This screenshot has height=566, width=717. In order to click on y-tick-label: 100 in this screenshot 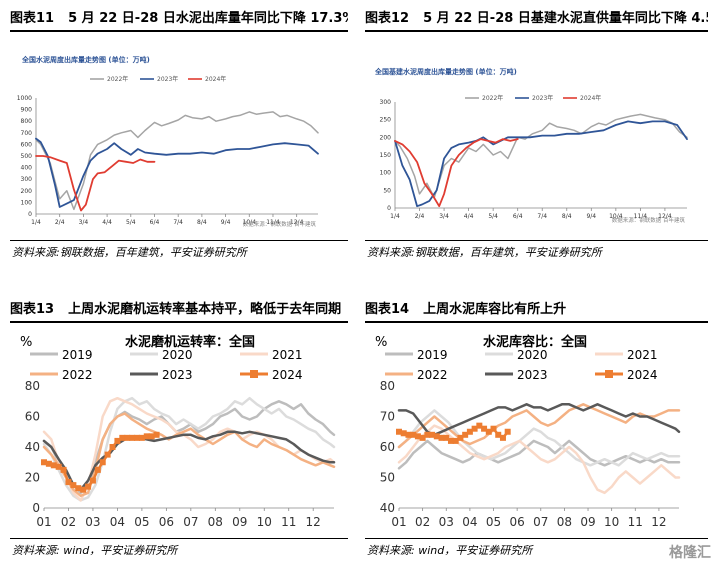, I will do `click(27, 202)`.